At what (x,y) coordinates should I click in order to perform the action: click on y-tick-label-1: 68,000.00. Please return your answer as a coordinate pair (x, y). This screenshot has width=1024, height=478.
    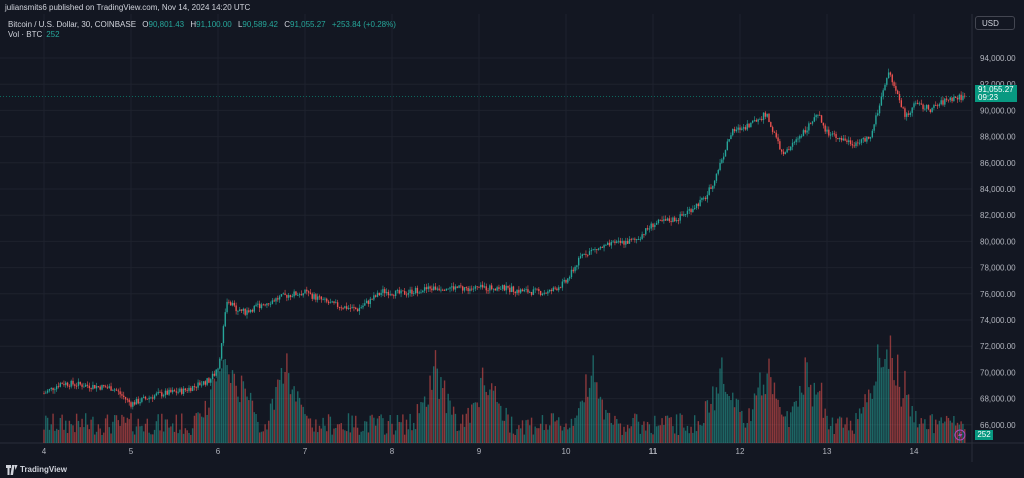
    Looking at the image, I should click on (998, 399).